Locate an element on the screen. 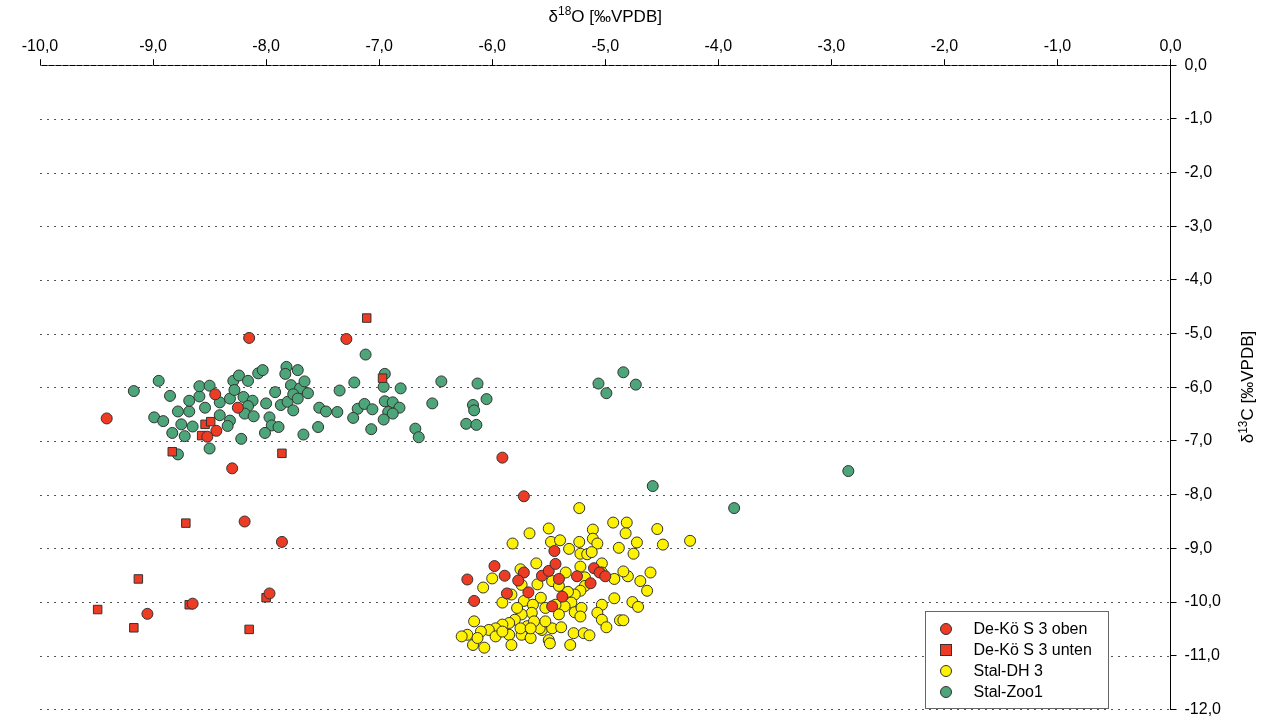  legend-label: Stal-Zoo1 is located at coordinates (1008, 691).